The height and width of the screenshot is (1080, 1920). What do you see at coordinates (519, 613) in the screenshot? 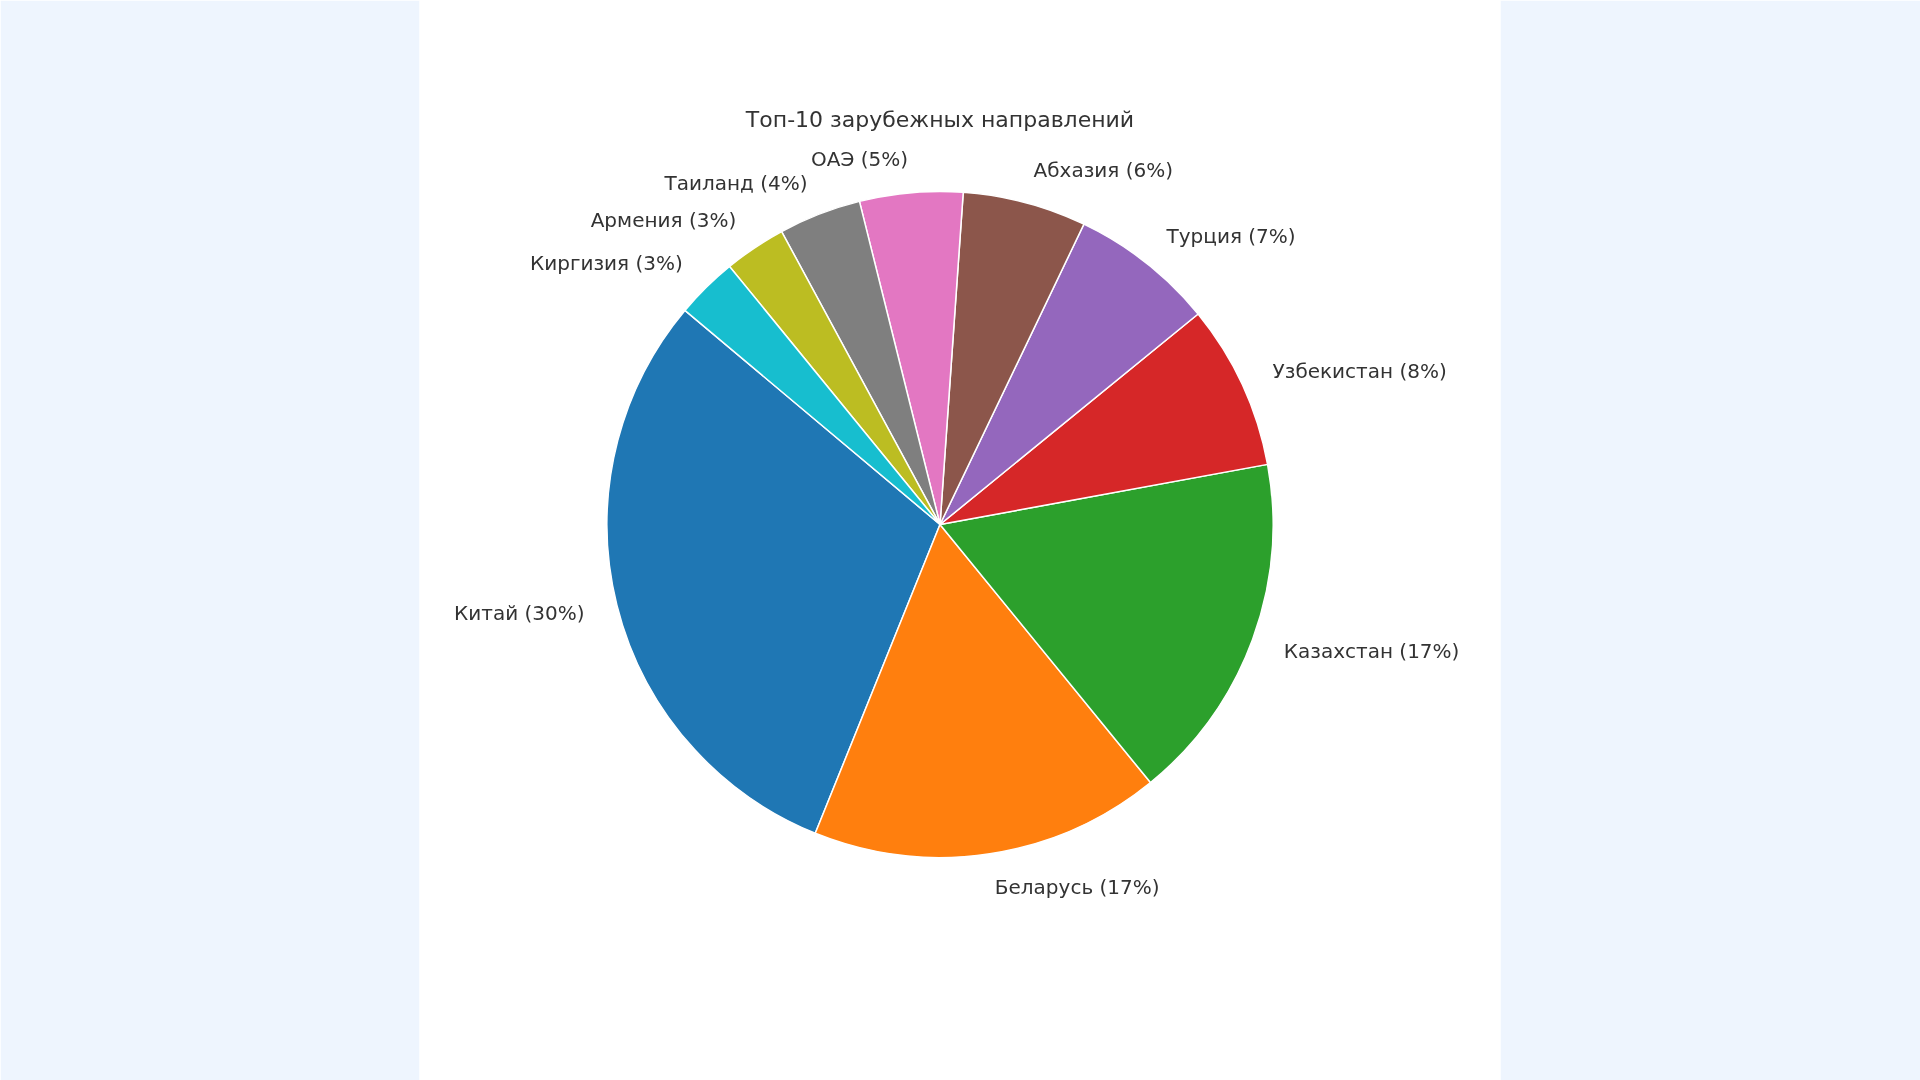
I see `slice-label: Китай (30%)` at bounding box center [519, 613].